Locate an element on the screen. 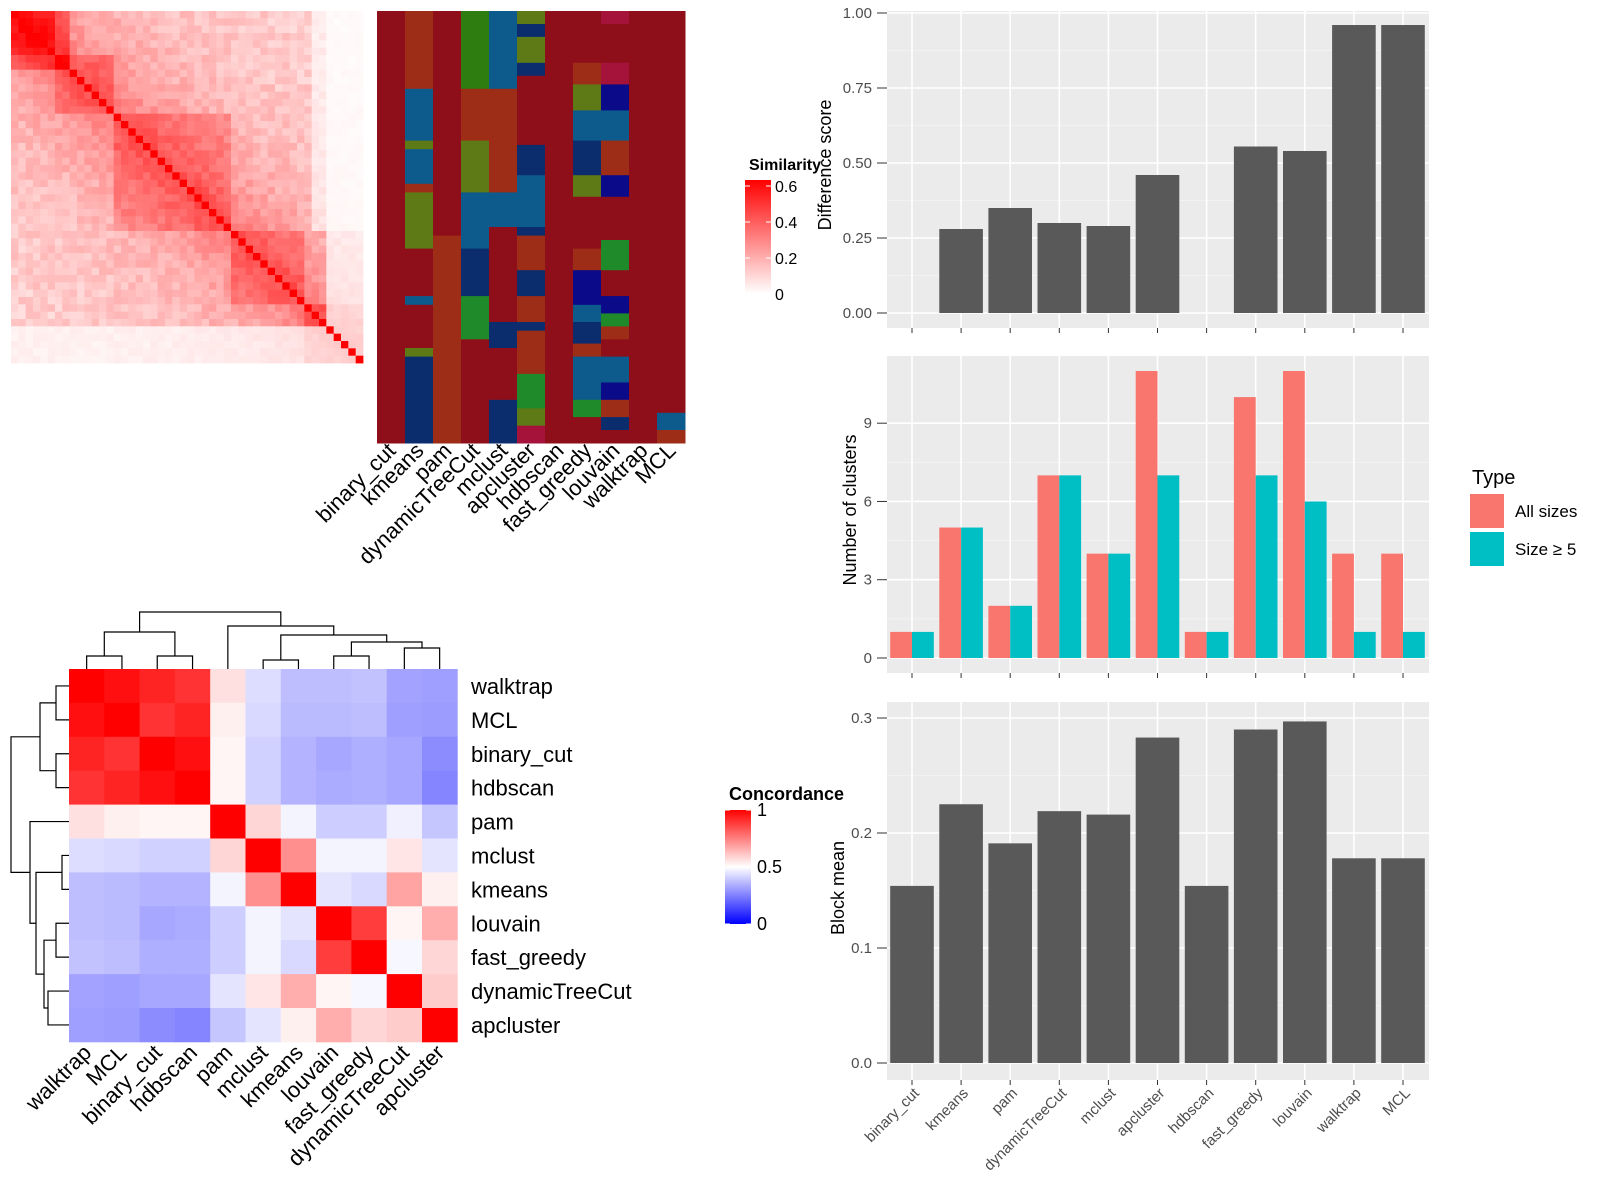 This screenshot has height=1200, width=1600. difference-score-bar is located at coordinates (1157, 244).